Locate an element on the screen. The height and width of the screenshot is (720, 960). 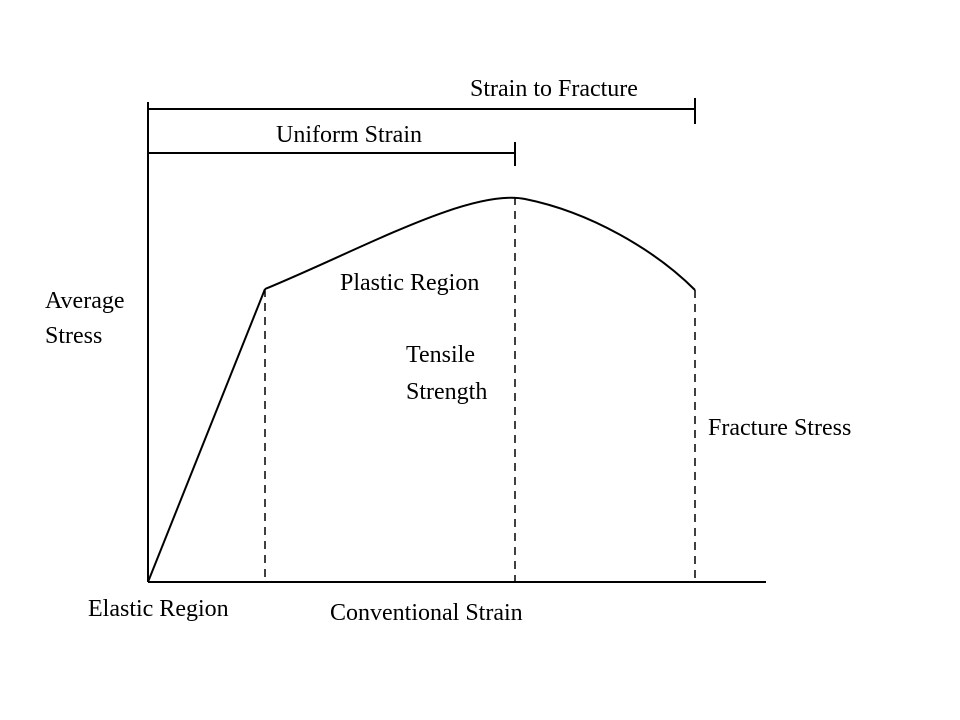
elastic-line is located at coordinates (206, 435).